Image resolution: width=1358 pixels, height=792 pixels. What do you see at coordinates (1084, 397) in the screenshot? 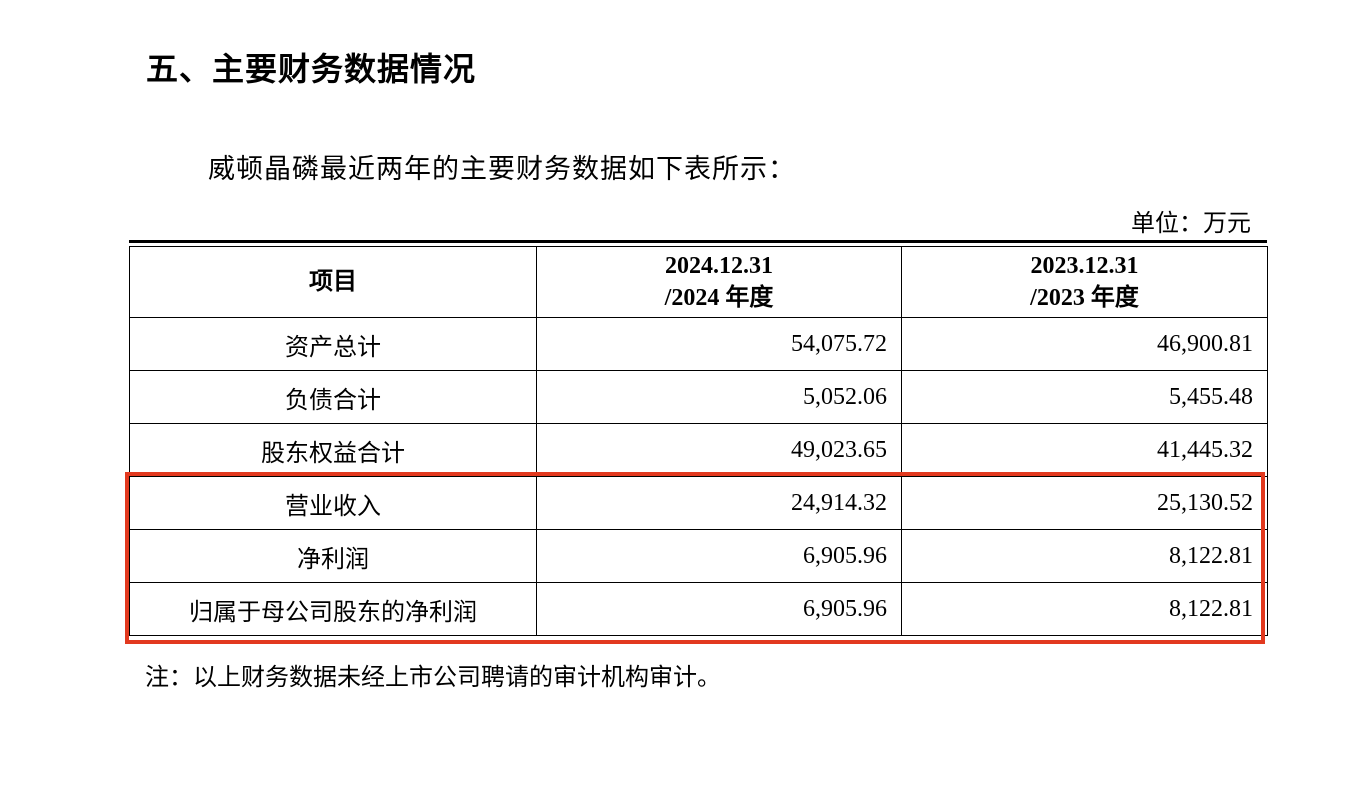
I see `row-value-2023: 5,455.48` at bounding box center [1084, 397].